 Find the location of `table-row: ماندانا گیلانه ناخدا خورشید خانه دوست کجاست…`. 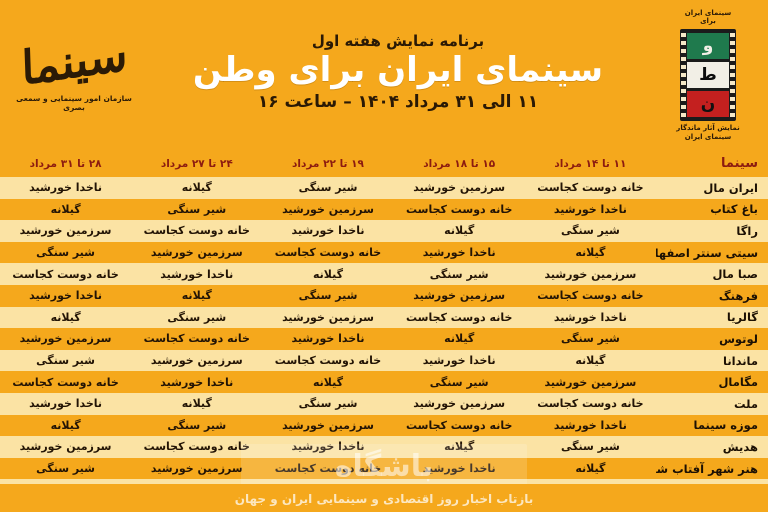

table-row: ماندانا گیلانه ناخدا خورشید خانه دوست کجاست… is located at coordinates (384, 360).